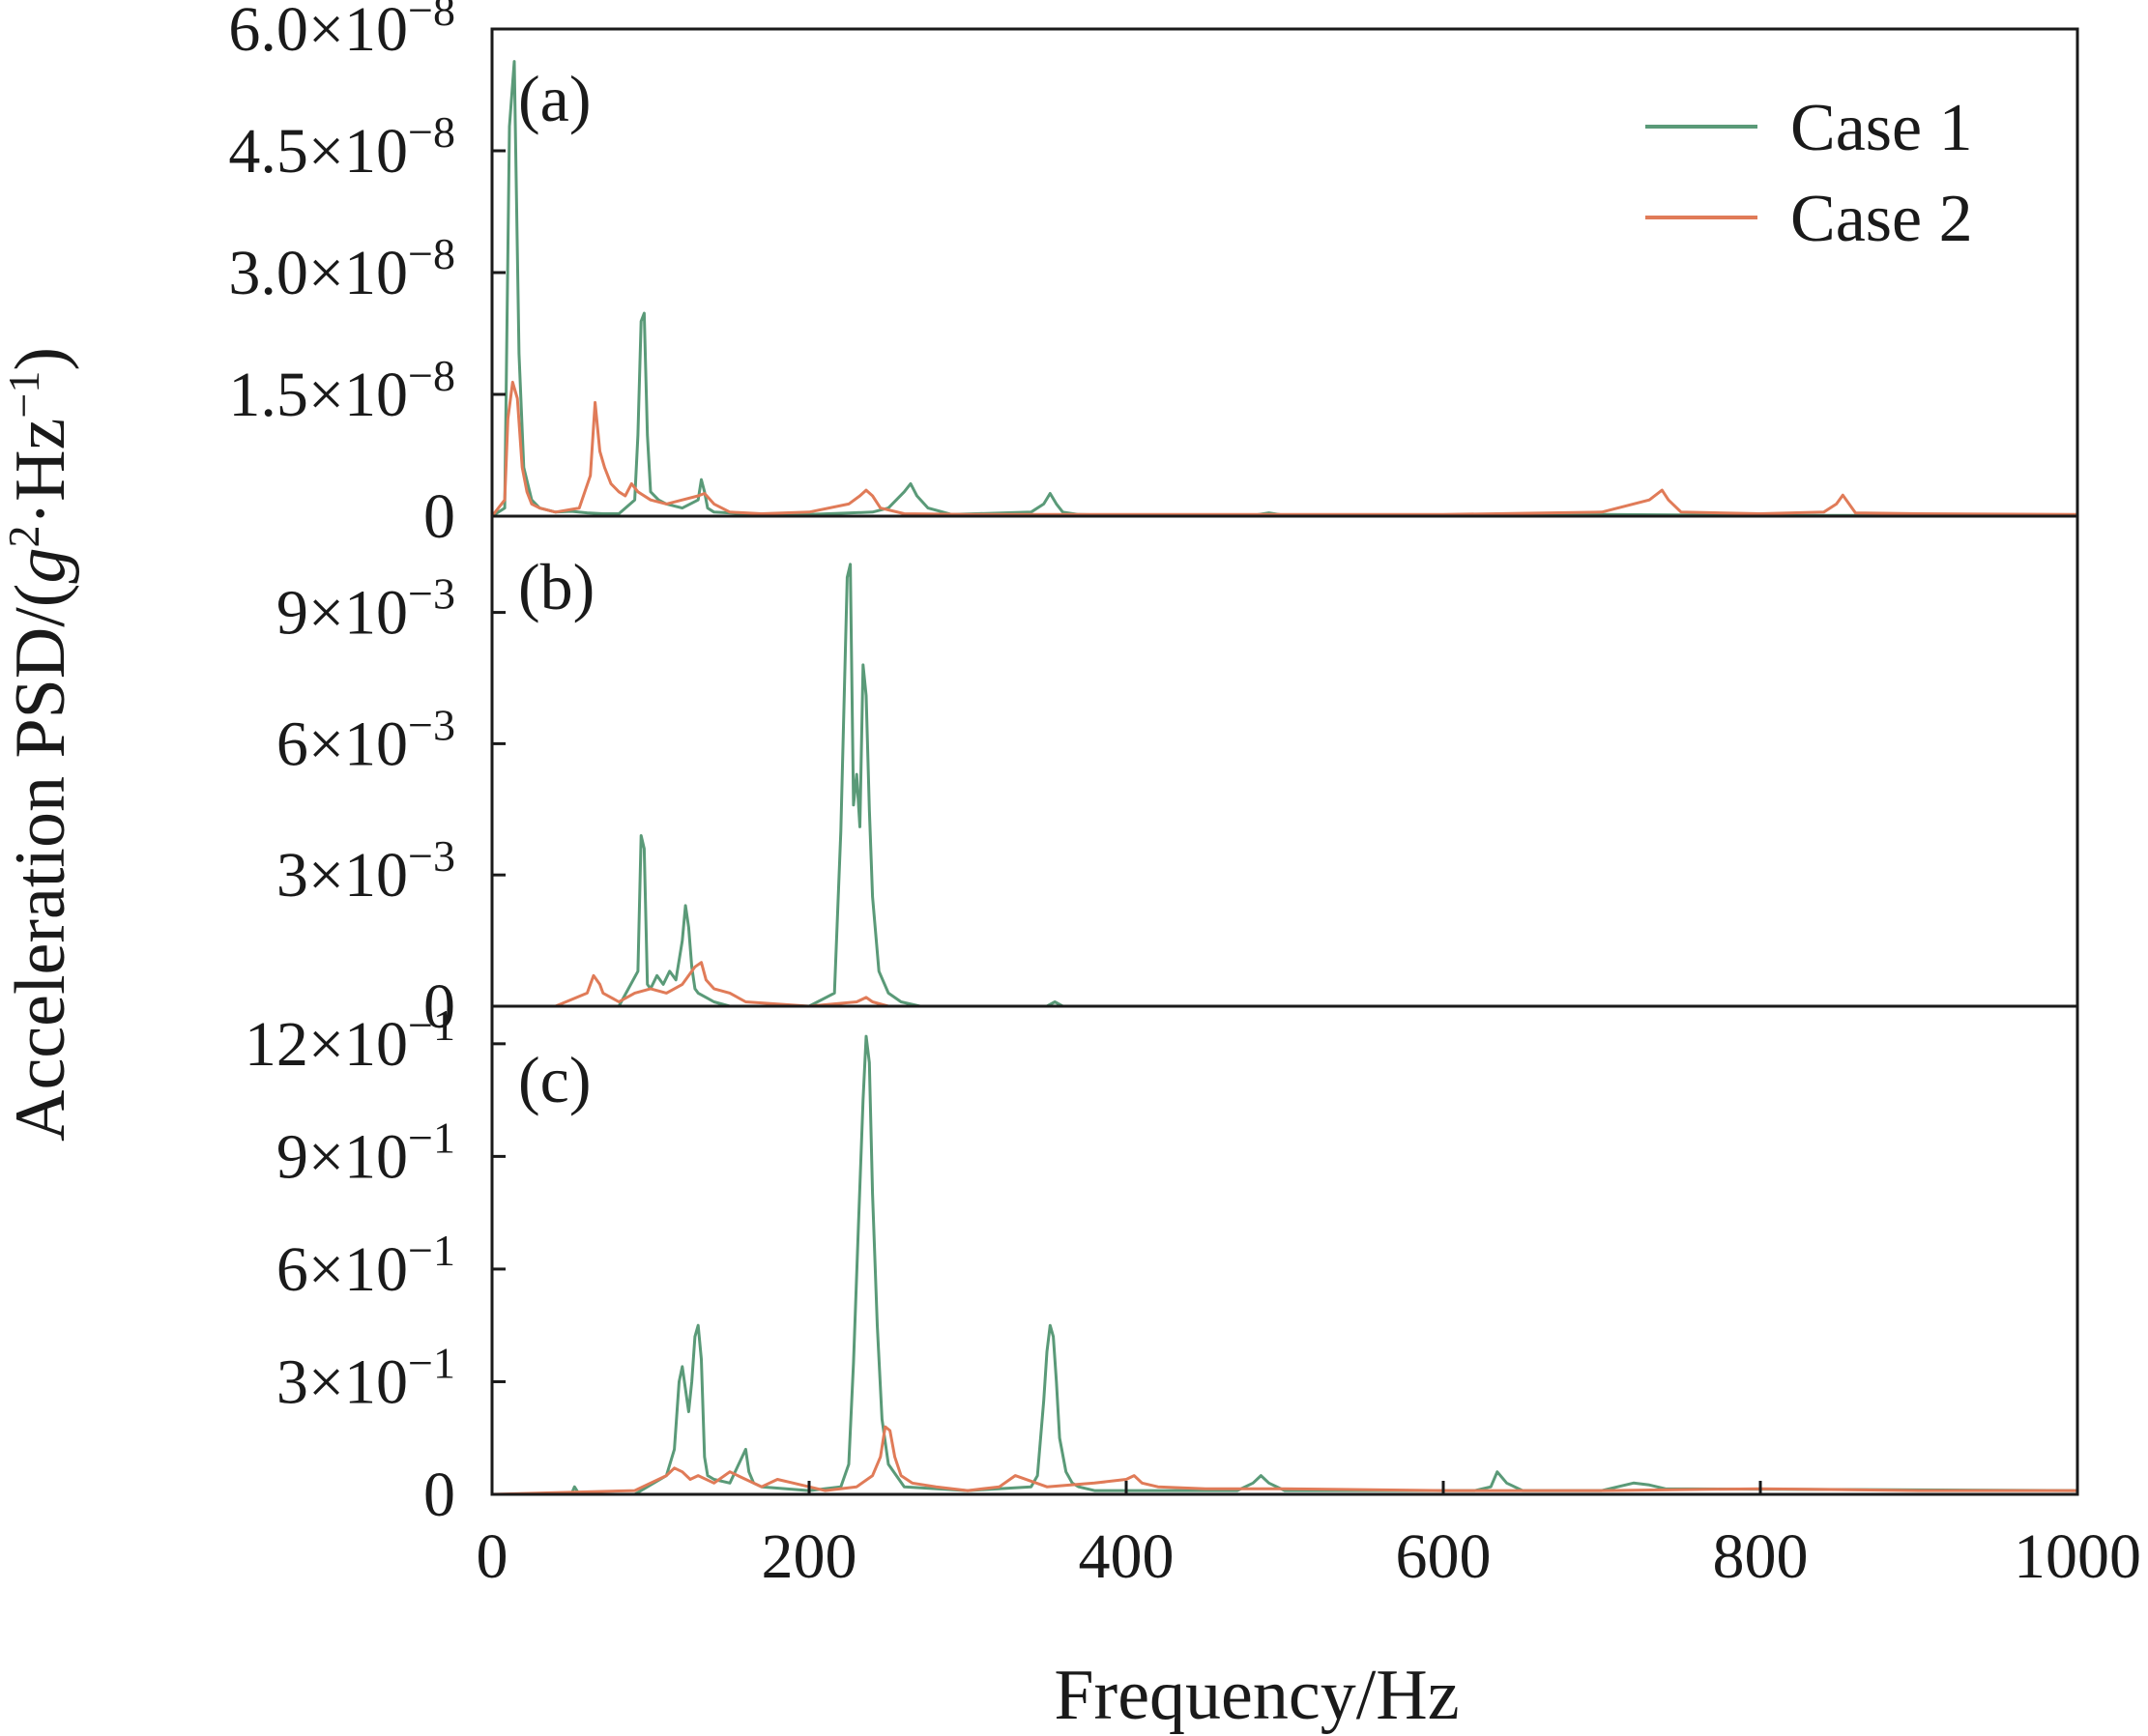  Describe the element at coordinates (1881, 219) in the screenshot. I see `legend-case2-label: Case 2` at that location.